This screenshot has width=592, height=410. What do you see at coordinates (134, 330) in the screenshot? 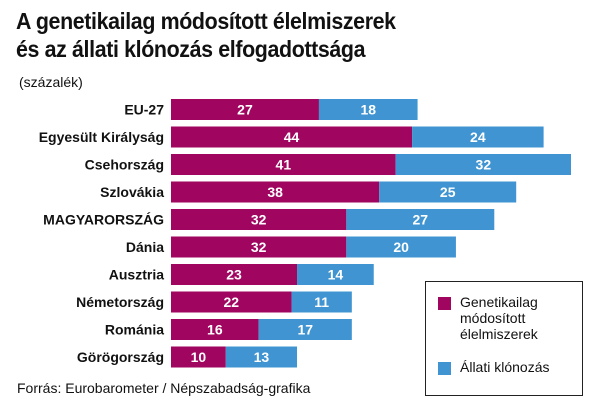
I see `category-label: Románia` at bounding box center [134, 330].